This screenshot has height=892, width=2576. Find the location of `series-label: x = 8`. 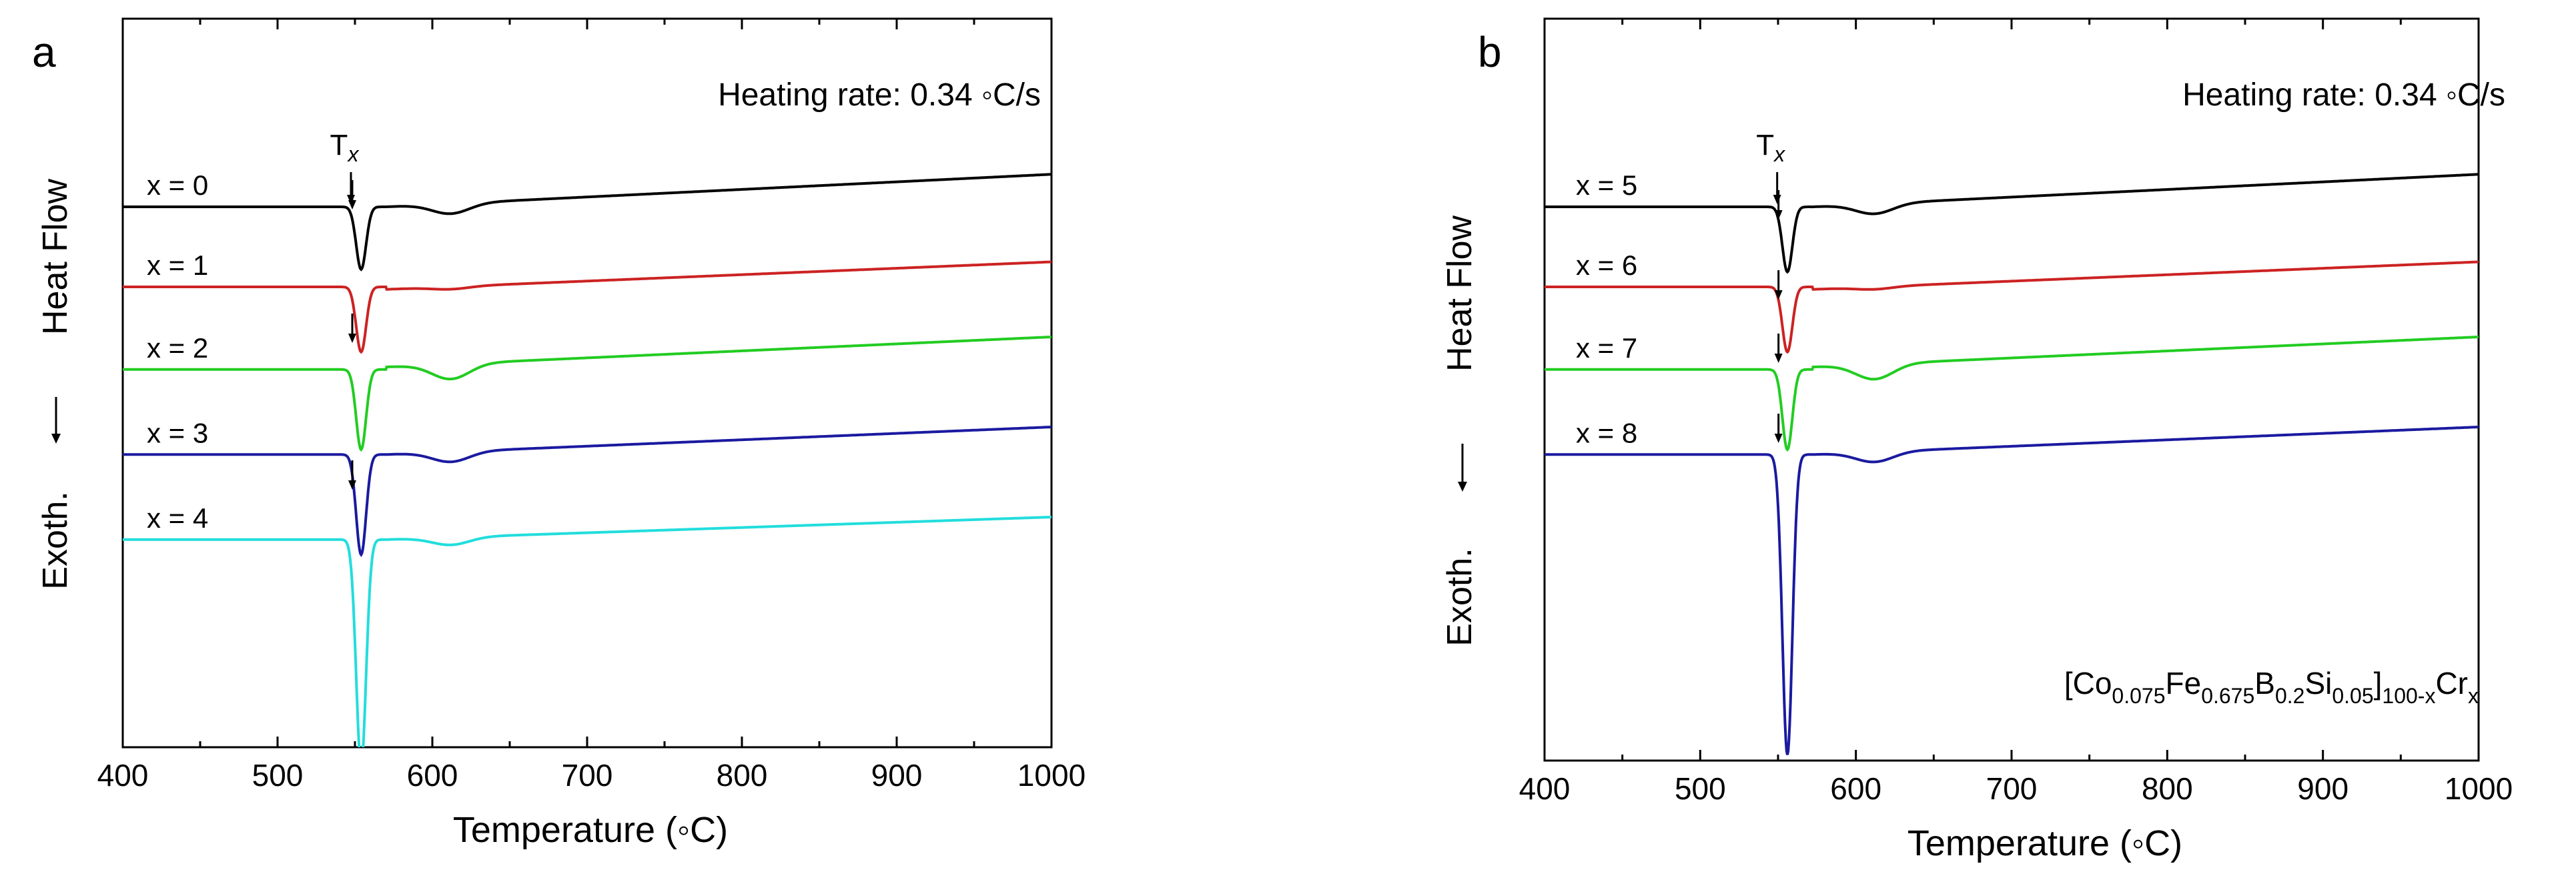

series-label: x = 8 is located at coordinates (1606, 432).